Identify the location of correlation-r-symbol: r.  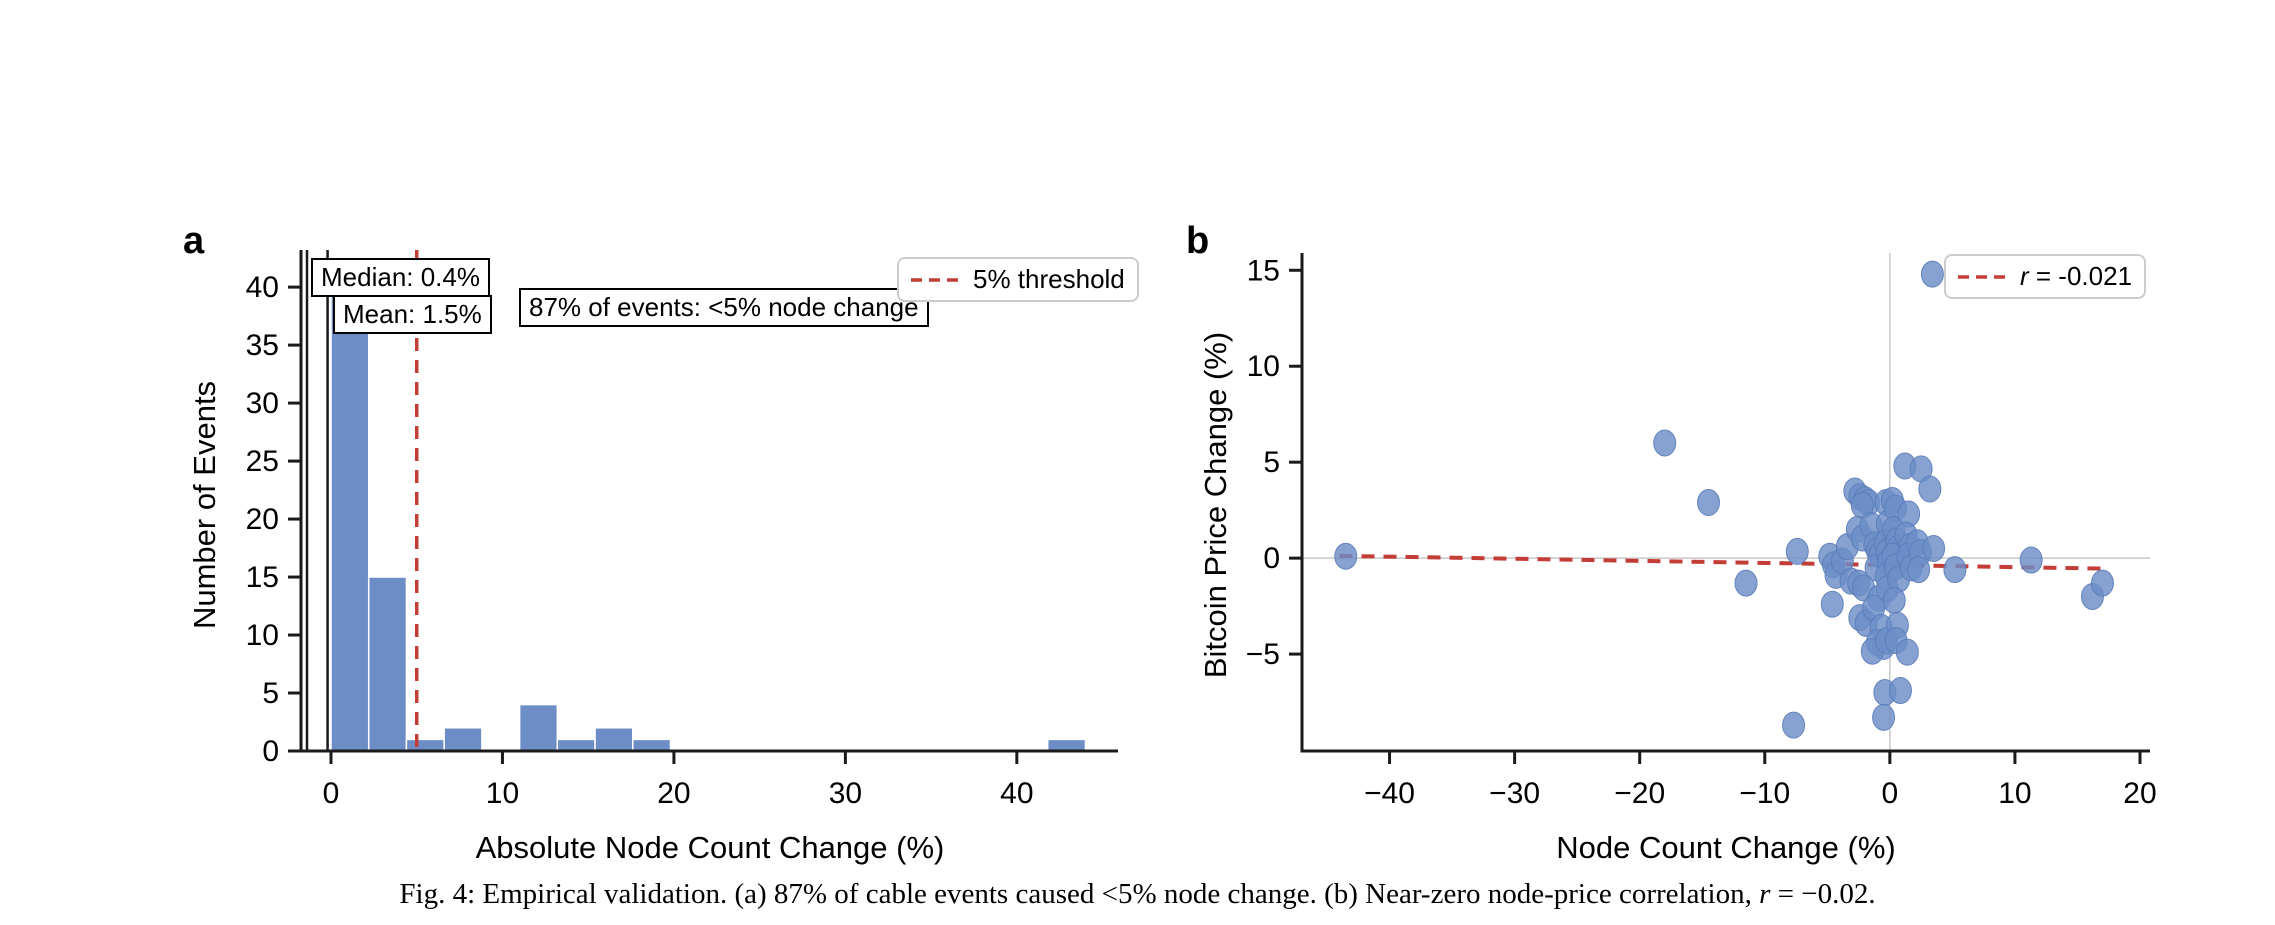
(2024, 276).